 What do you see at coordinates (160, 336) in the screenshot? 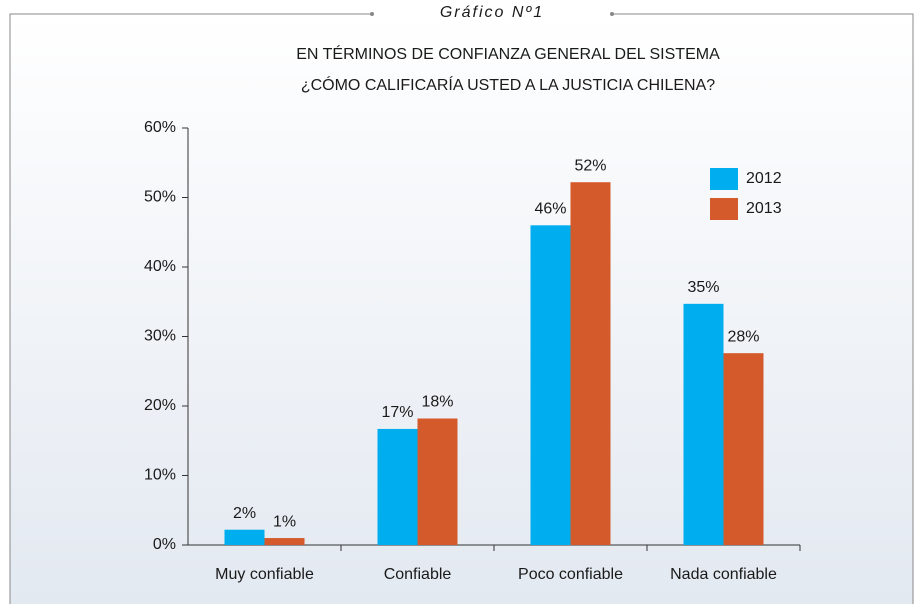
I see `y-tick-label: 30%` at bounding box center [160, 336].